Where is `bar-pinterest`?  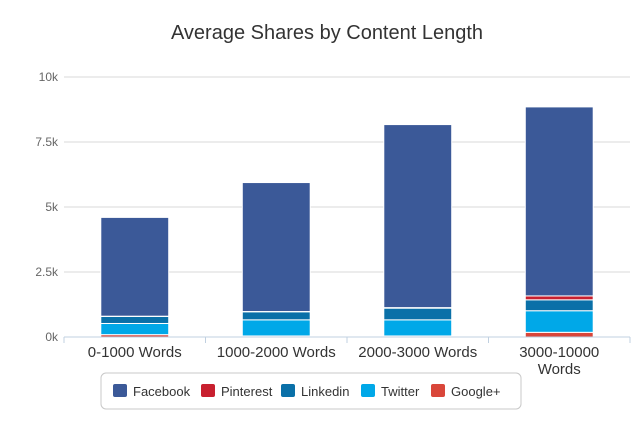 bar-pinterest is located at coordinates (559, 298).